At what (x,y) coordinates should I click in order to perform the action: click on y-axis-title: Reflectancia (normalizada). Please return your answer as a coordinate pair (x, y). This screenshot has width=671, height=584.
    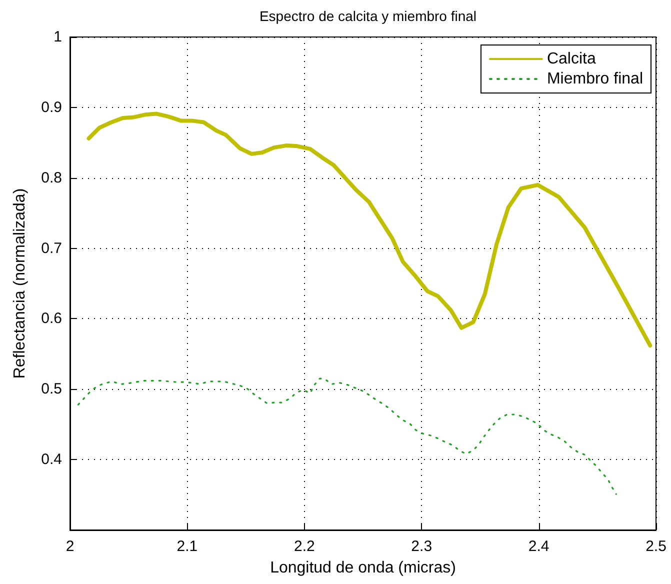
    Looking at the image, I should click on (20, 283).